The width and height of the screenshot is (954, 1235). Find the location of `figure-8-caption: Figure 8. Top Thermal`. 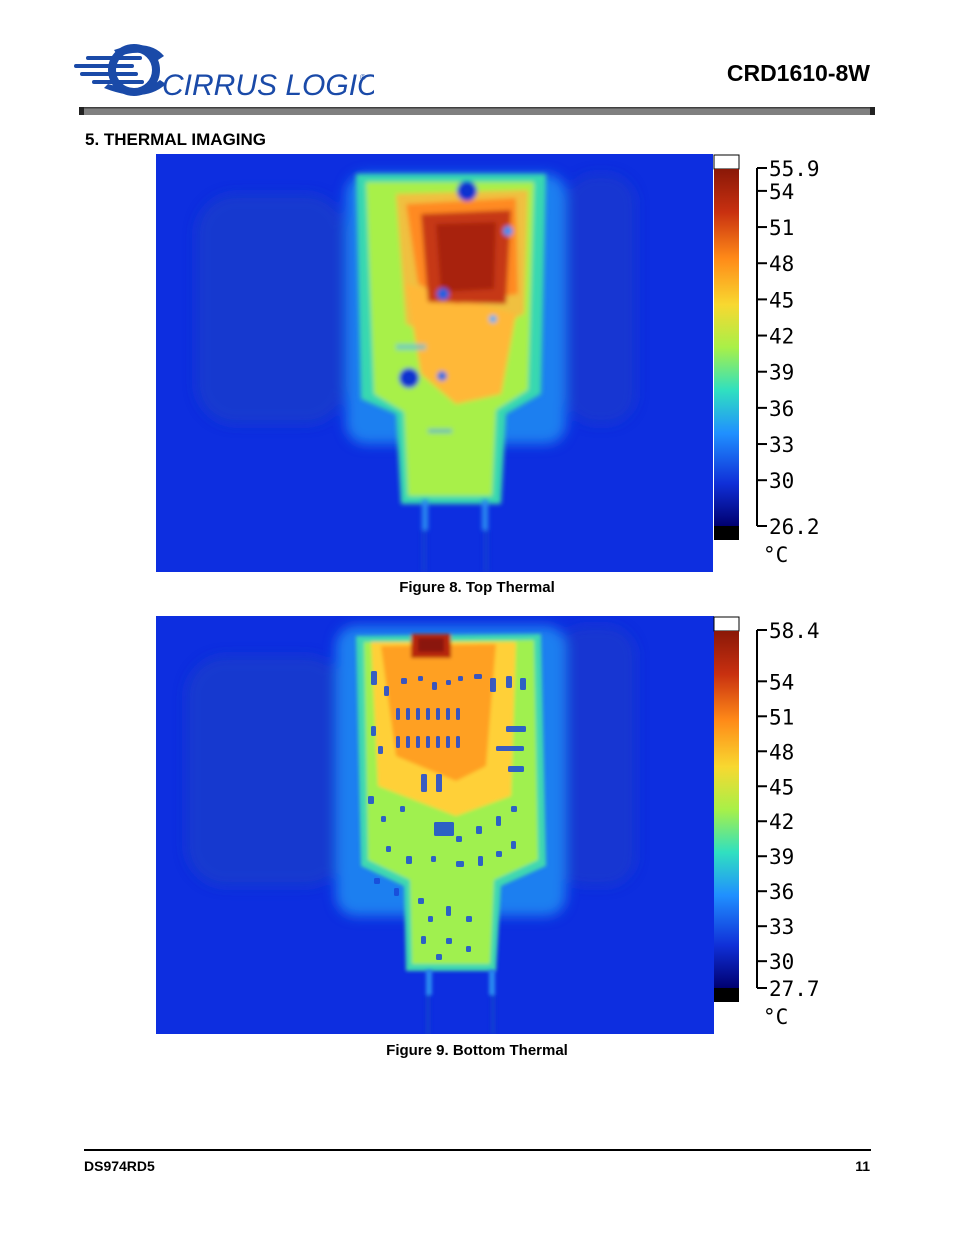

figure-8-caption: Figure 8. Top Thermal is located at coordinates (477, 587).